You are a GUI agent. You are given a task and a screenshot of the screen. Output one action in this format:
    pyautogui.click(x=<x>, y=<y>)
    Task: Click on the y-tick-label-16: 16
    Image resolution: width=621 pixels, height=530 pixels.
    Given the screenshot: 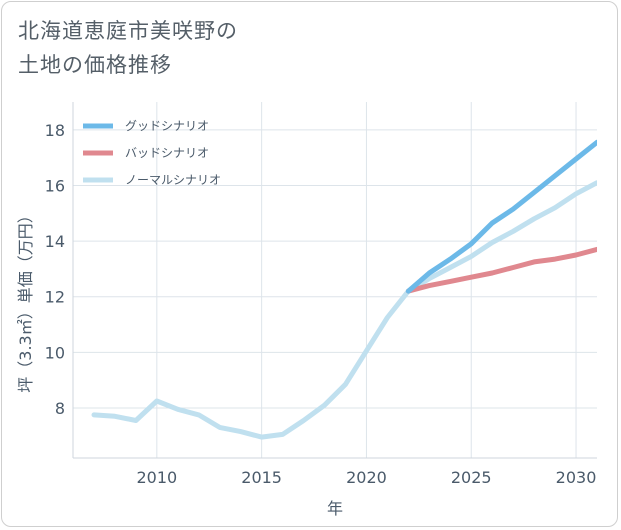 What is the action you would take?
    pyautogui.click(x=55, y=185)
    